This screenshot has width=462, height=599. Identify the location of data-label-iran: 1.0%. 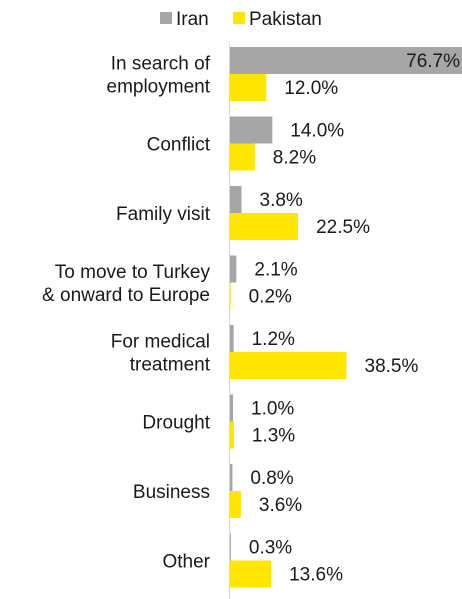
(272, 409).